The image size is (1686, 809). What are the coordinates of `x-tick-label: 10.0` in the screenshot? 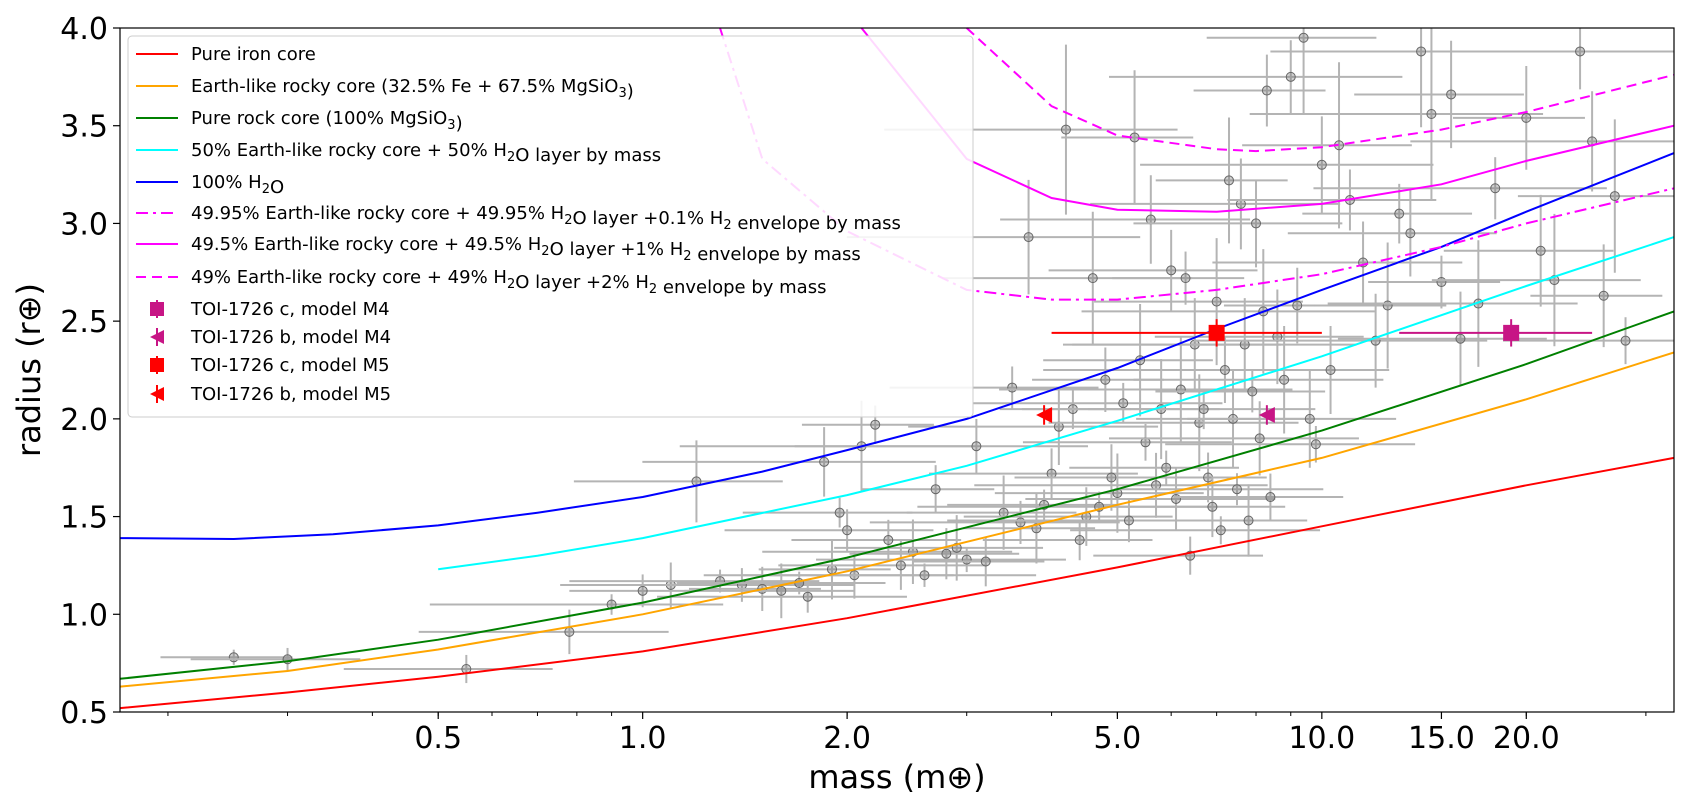 It's located at (1321, 738).